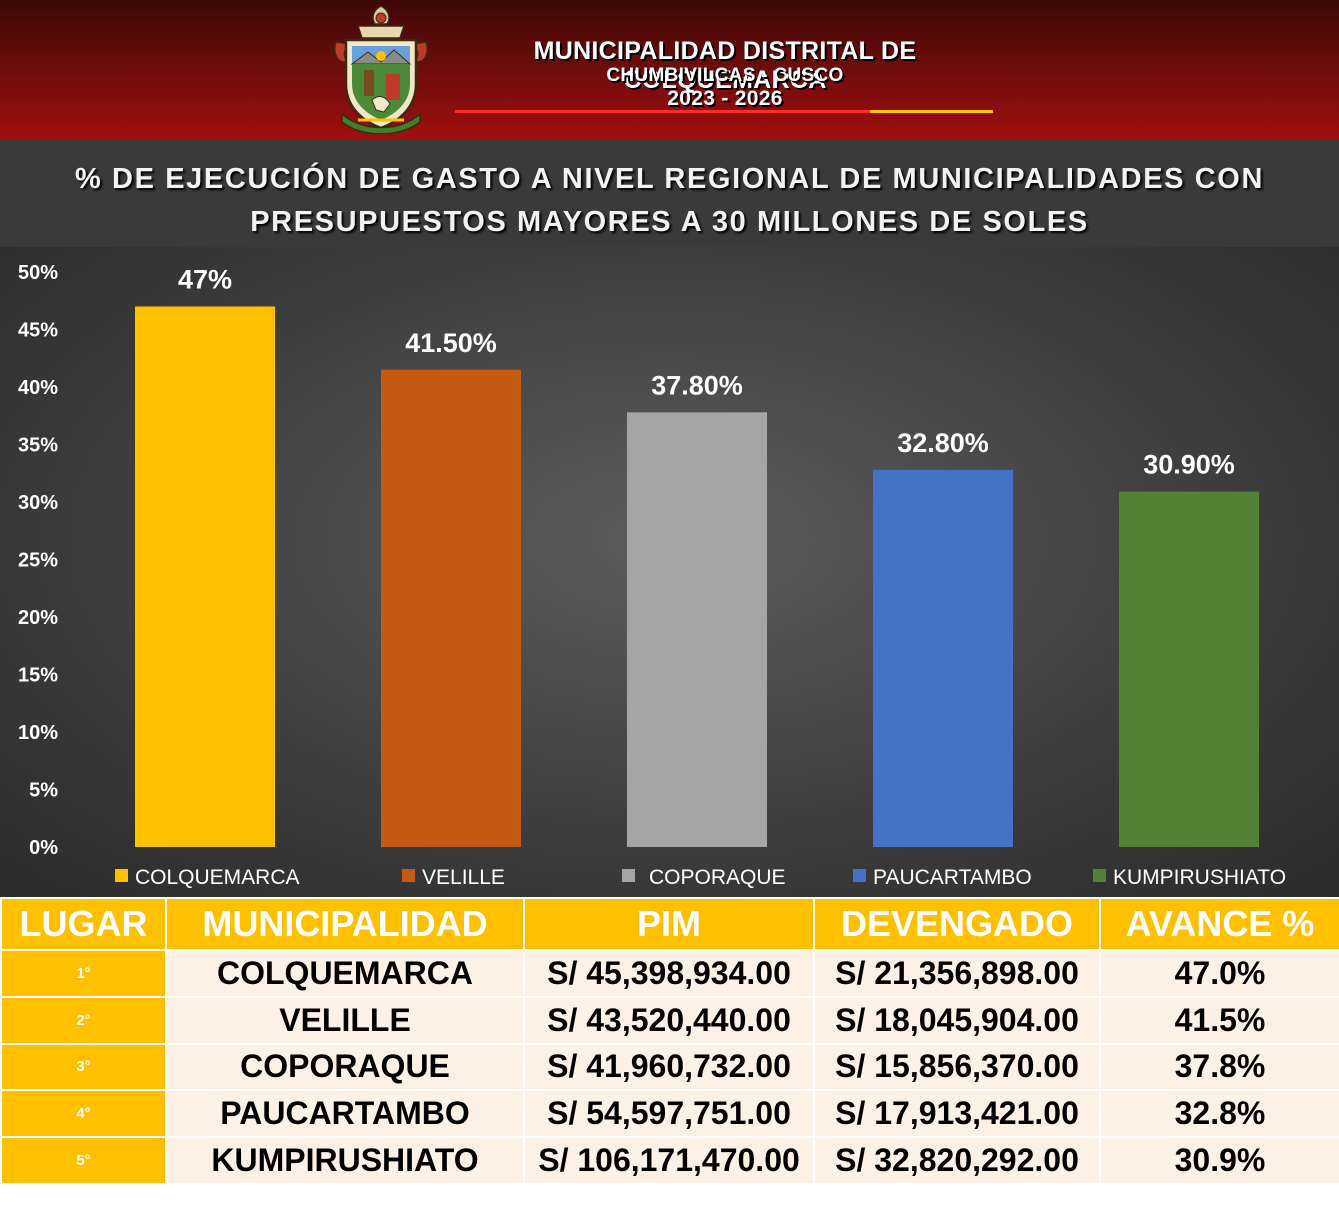 This screenshot has width=1339, height=1205. What do you see at coordinates (38, 446) in the screenshot?
I see `y-tick-label: 35%` at bounding box center [38, 446].